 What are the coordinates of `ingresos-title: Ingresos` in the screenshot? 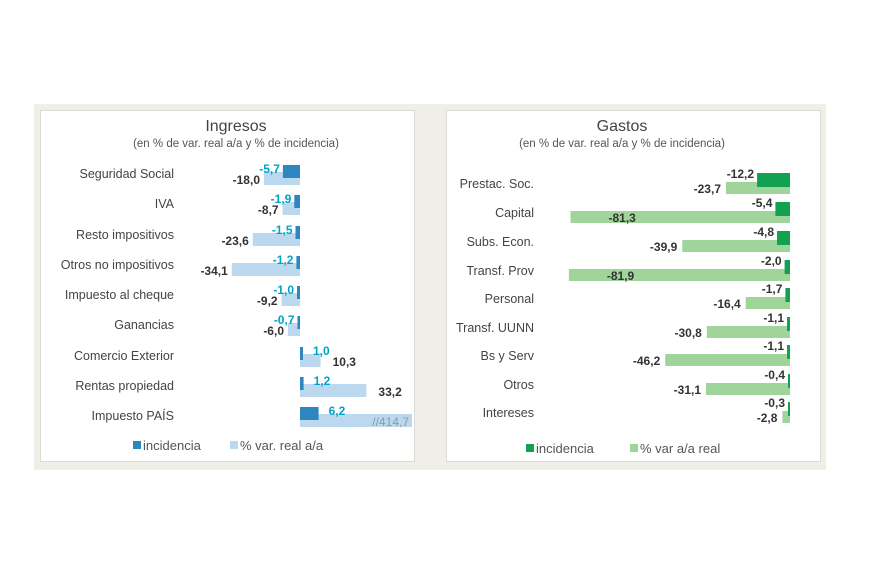 It's located at (235, 126).